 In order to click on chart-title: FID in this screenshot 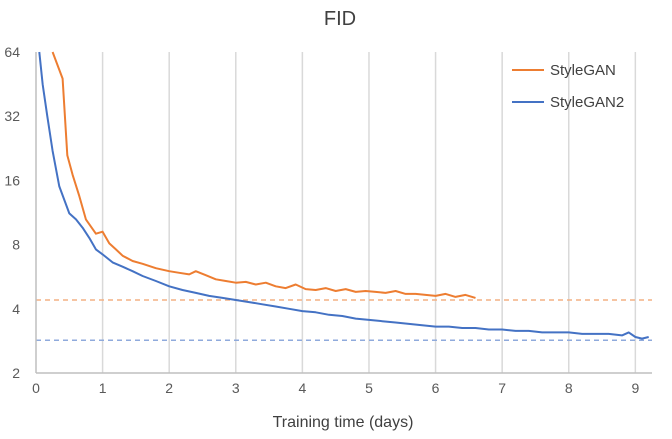, I will do `click(340, 19)`.